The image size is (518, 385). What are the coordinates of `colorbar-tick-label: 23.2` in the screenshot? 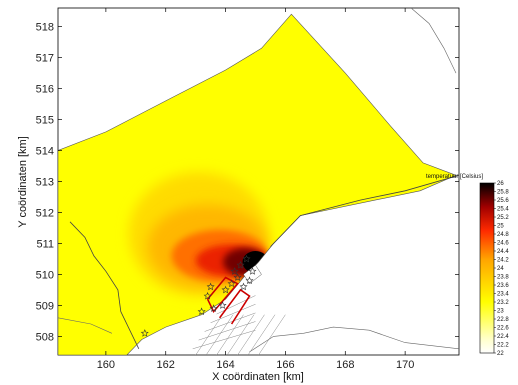 It's located at (503, 303).